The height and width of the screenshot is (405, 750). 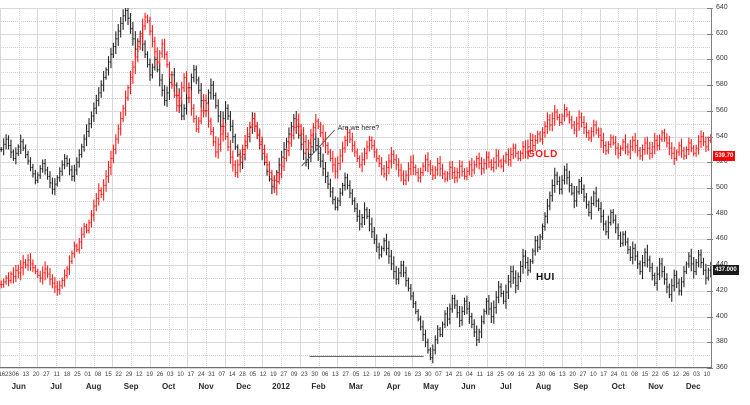 What do you see at coordinates (722, 213) in the screenshot?
I see `y-axis-label-480: 480` at bounding box center [722, 213].